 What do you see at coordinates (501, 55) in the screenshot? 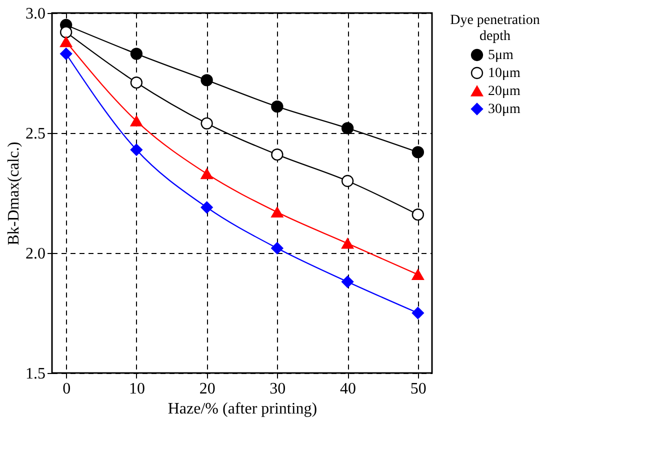
I see `legend-label: 5μm` at bounding box center [501, 55].